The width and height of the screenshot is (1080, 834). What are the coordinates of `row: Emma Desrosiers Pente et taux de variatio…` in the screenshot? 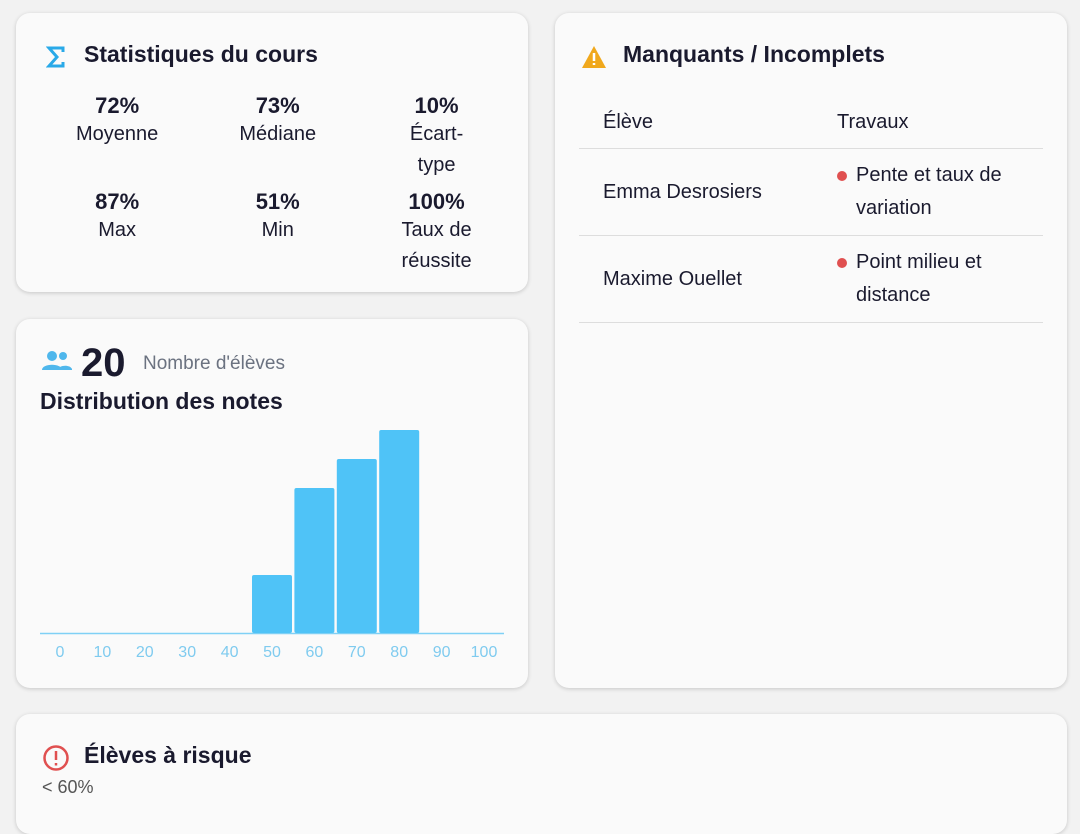 It's located at (811, 192).